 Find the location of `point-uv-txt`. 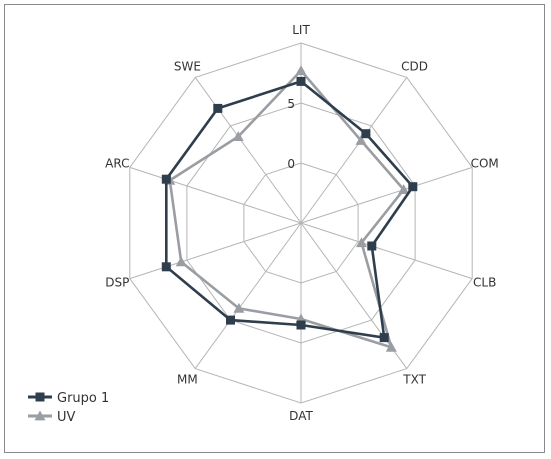

point-uv-txt is located at coordinates (391, 346).